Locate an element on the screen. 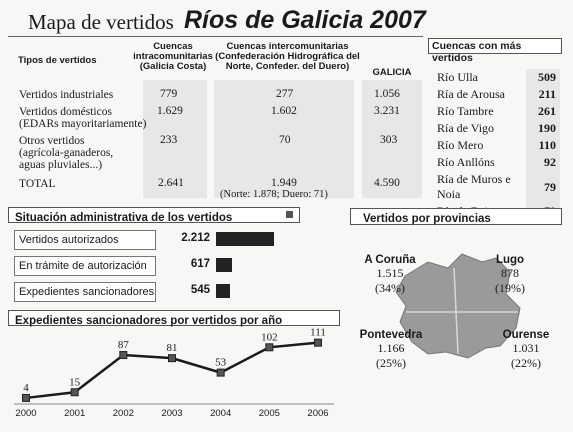 The width and height of the screenshot is (573, 432). admin-value: 617 is located at coordinates (200, 264).